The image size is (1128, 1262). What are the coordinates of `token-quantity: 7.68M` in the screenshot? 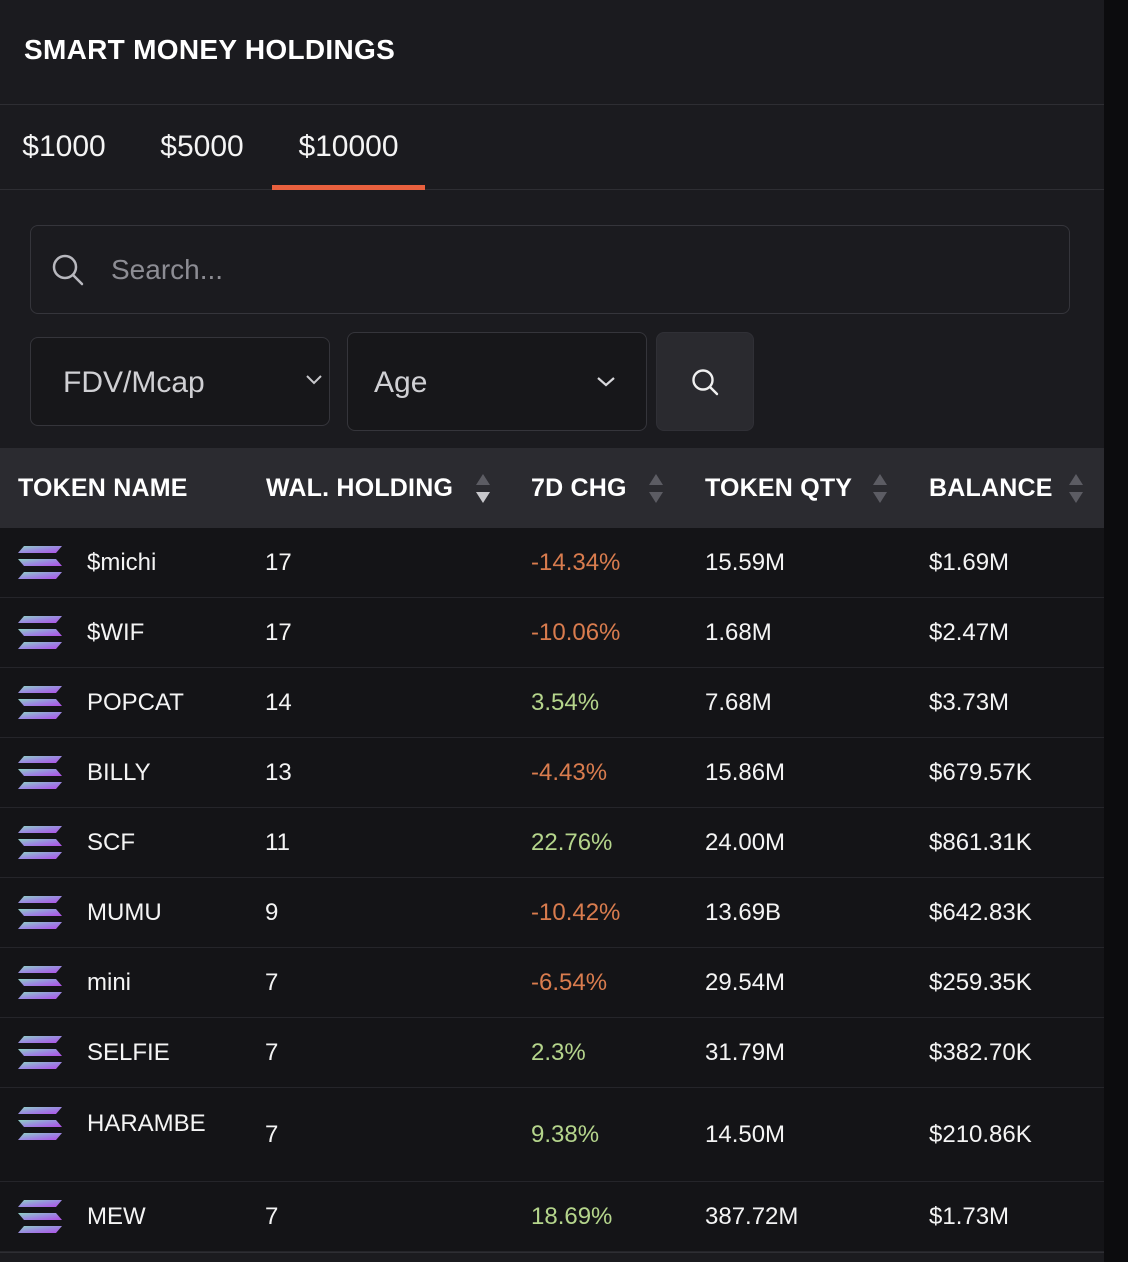 It's located at (738, 702).